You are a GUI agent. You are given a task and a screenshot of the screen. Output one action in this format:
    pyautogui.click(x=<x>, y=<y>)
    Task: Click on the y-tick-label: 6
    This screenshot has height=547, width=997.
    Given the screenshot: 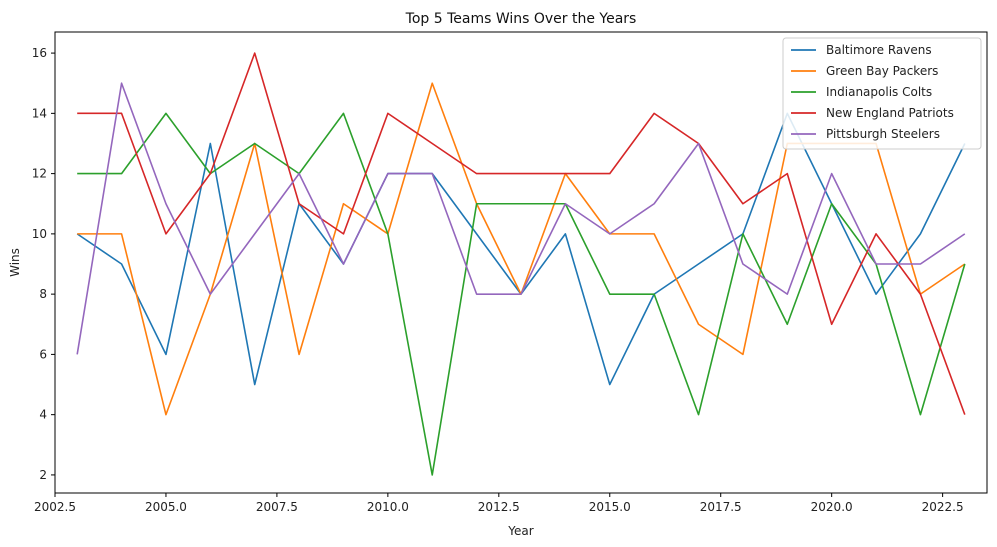 What is the action you would take?
    pyautogui.click(x=43, y=354)
    